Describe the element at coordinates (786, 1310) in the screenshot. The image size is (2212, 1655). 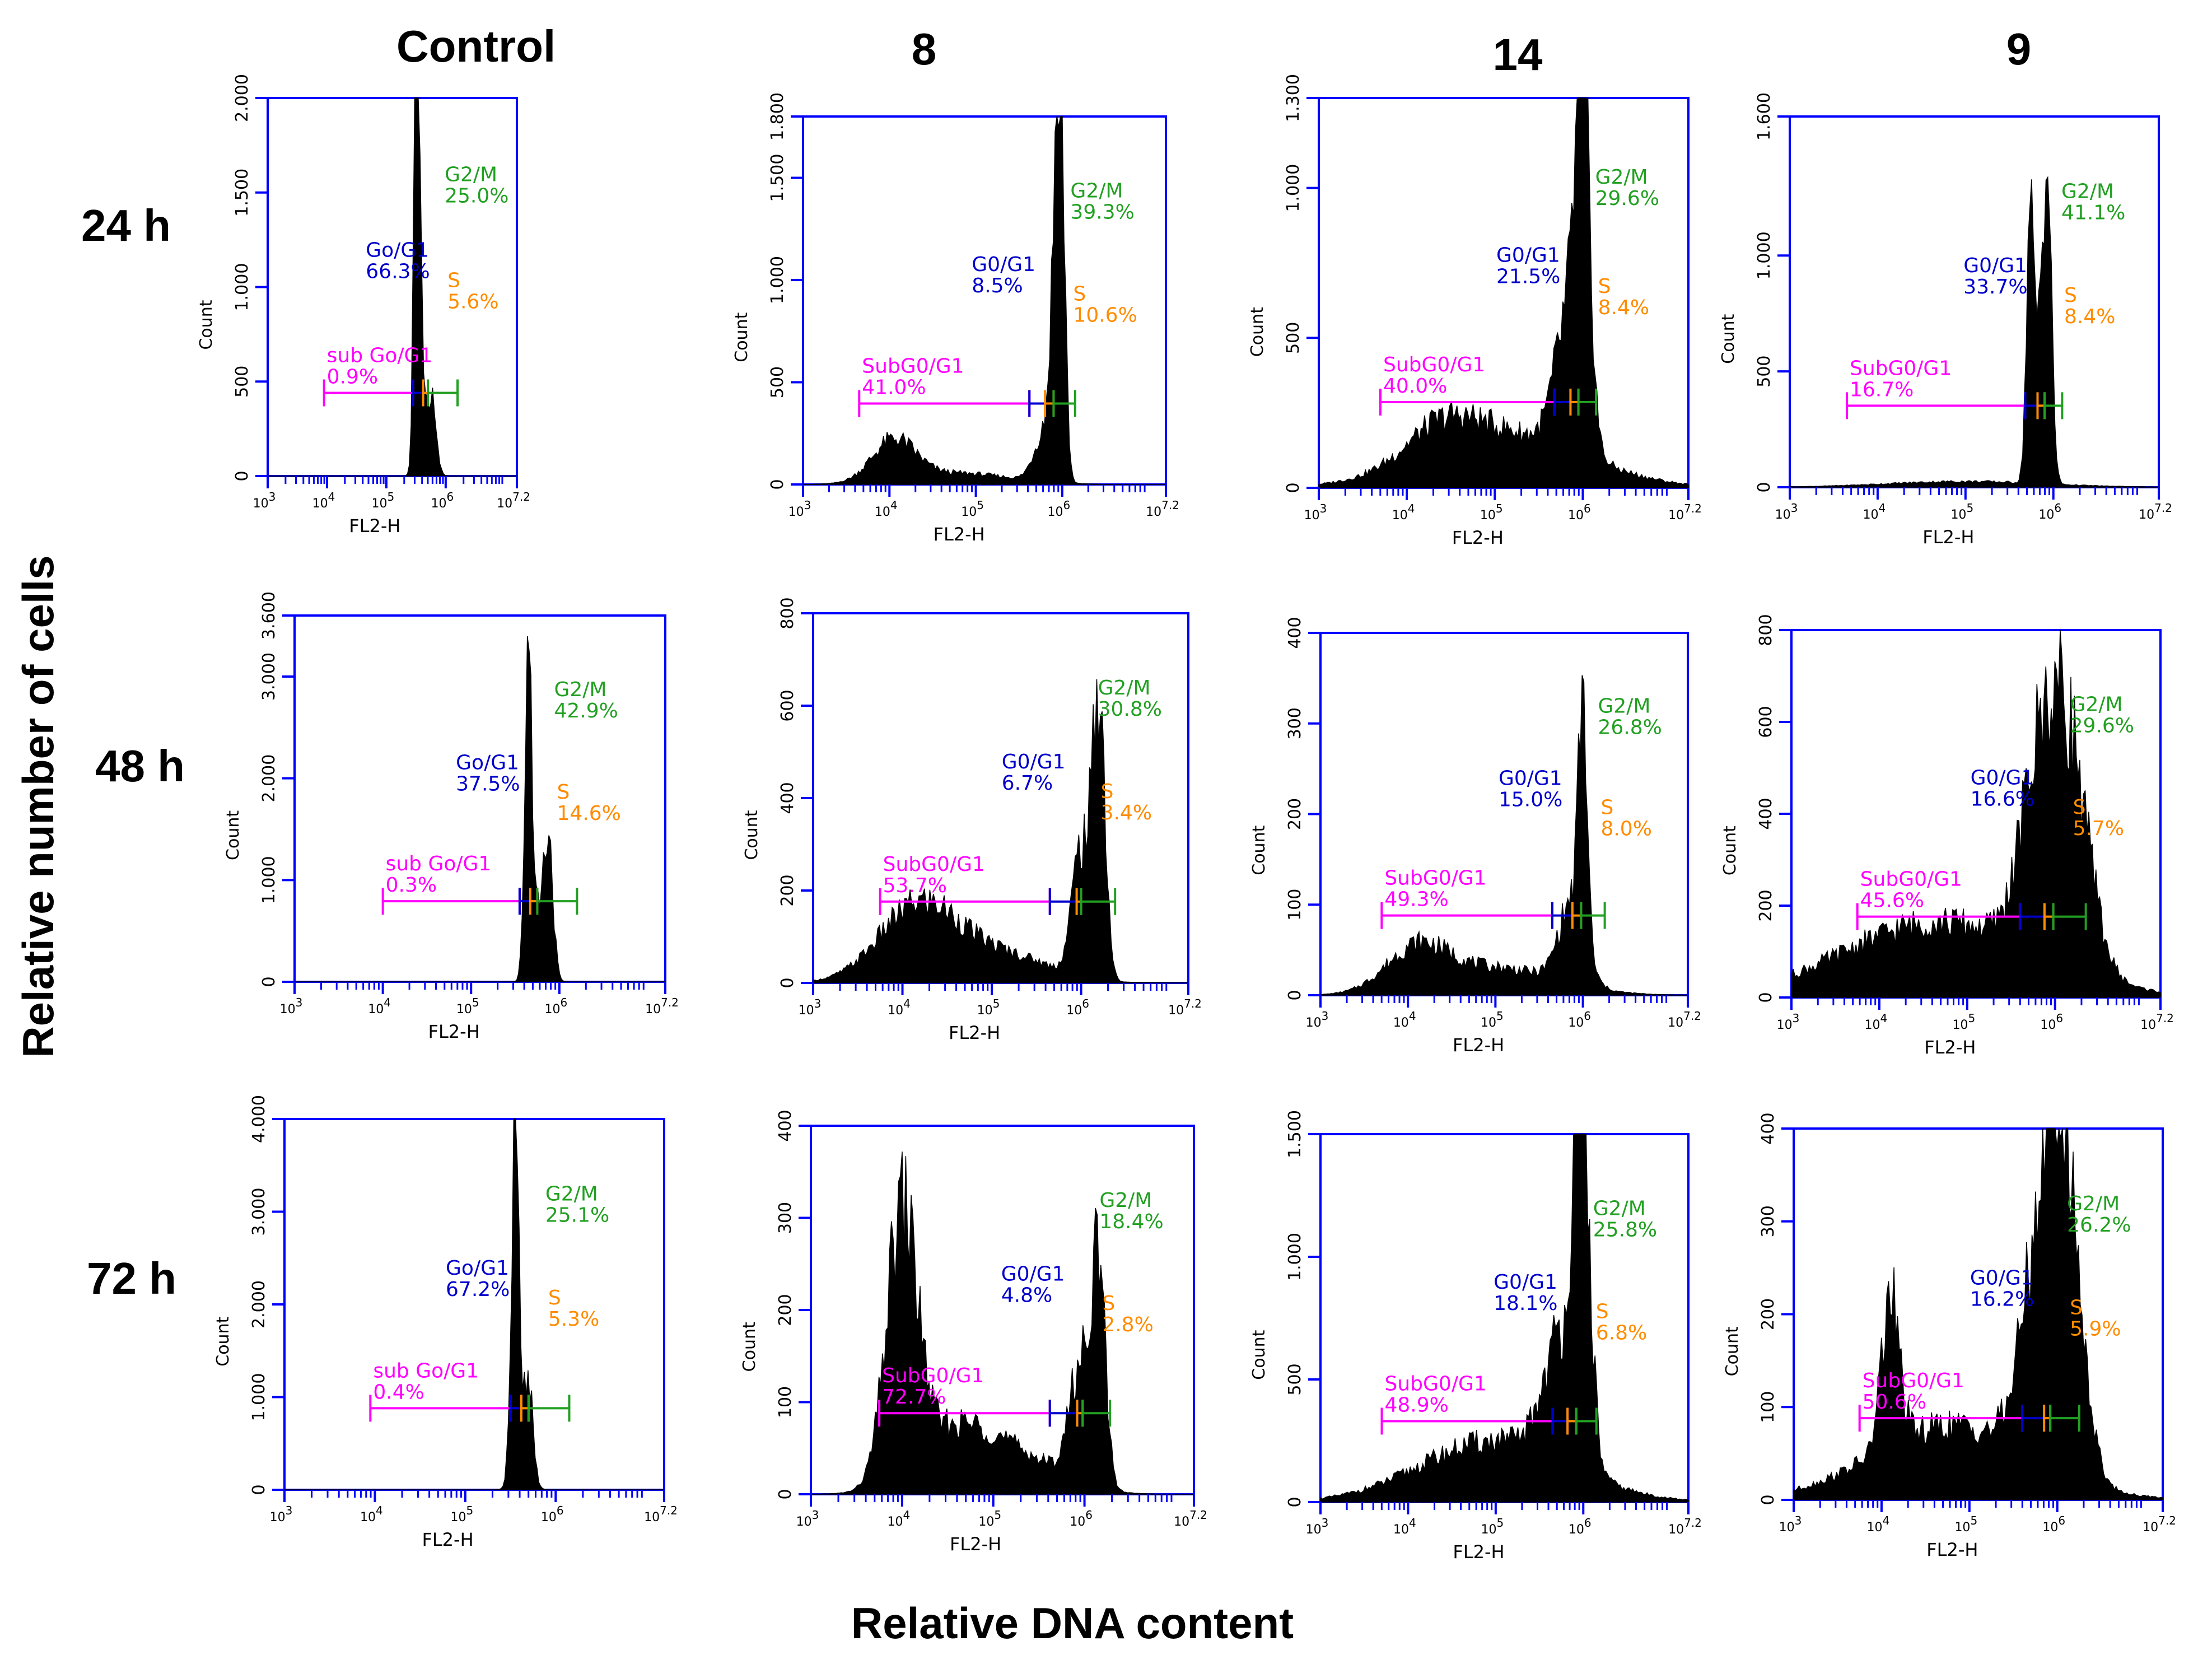
I see `y-tick-label: 200` at that location.